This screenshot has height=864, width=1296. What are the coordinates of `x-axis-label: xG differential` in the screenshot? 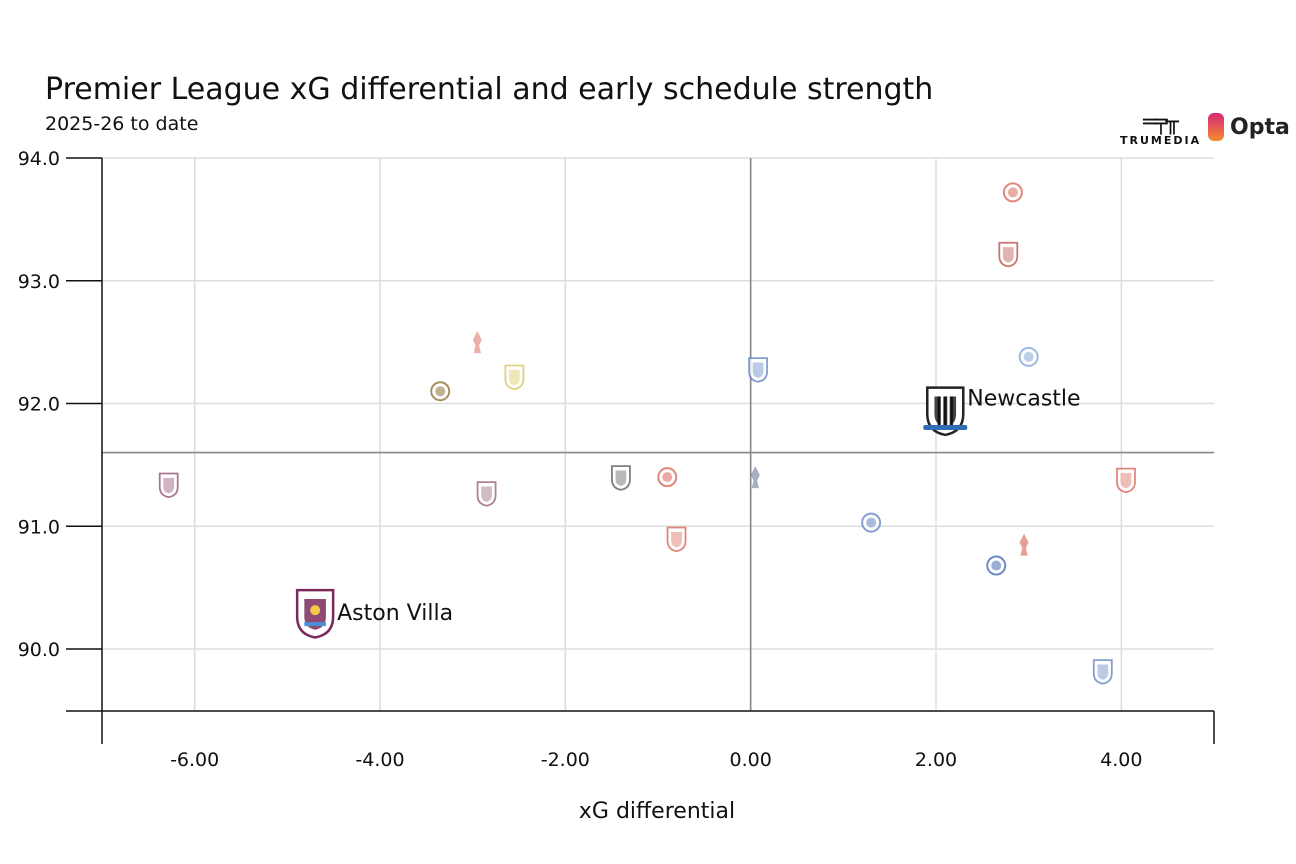 It's located at (657, 811).